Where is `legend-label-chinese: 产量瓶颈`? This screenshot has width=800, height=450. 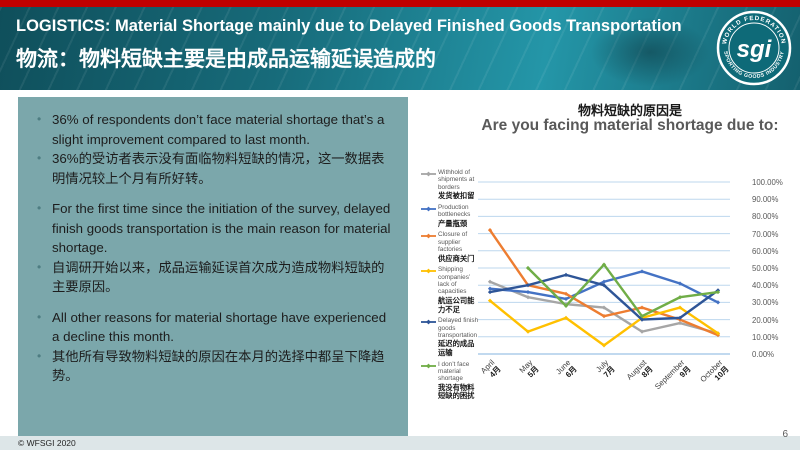 legend-label-chinese: 产量瓶颈 is located at coordinates (453, 223).